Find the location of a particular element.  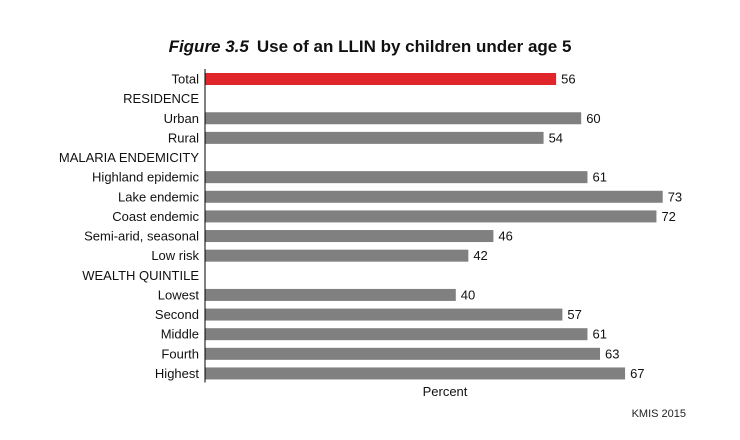

data-label: 54 is located at coordinates (556, 137).